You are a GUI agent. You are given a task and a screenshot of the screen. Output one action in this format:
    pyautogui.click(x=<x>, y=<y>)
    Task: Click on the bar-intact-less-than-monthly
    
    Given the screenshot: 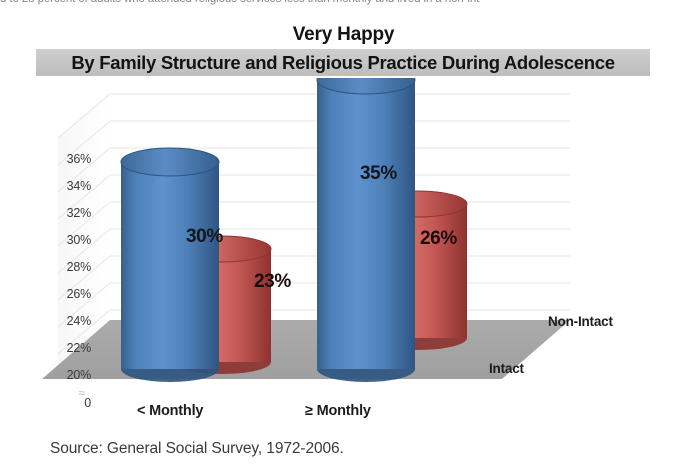 What is the action you would take?
    pyautogui.click(x=170, y=264)
    